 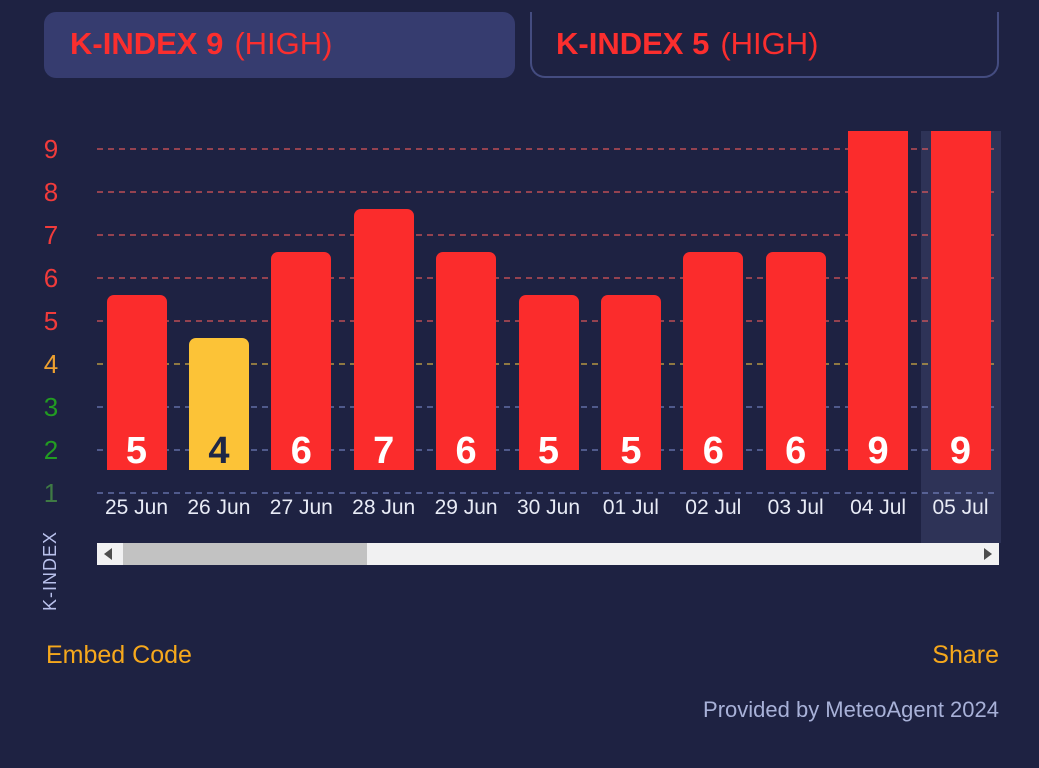 I want to click on x-tick-date: 30 Jun, so click(x=548, y=507).